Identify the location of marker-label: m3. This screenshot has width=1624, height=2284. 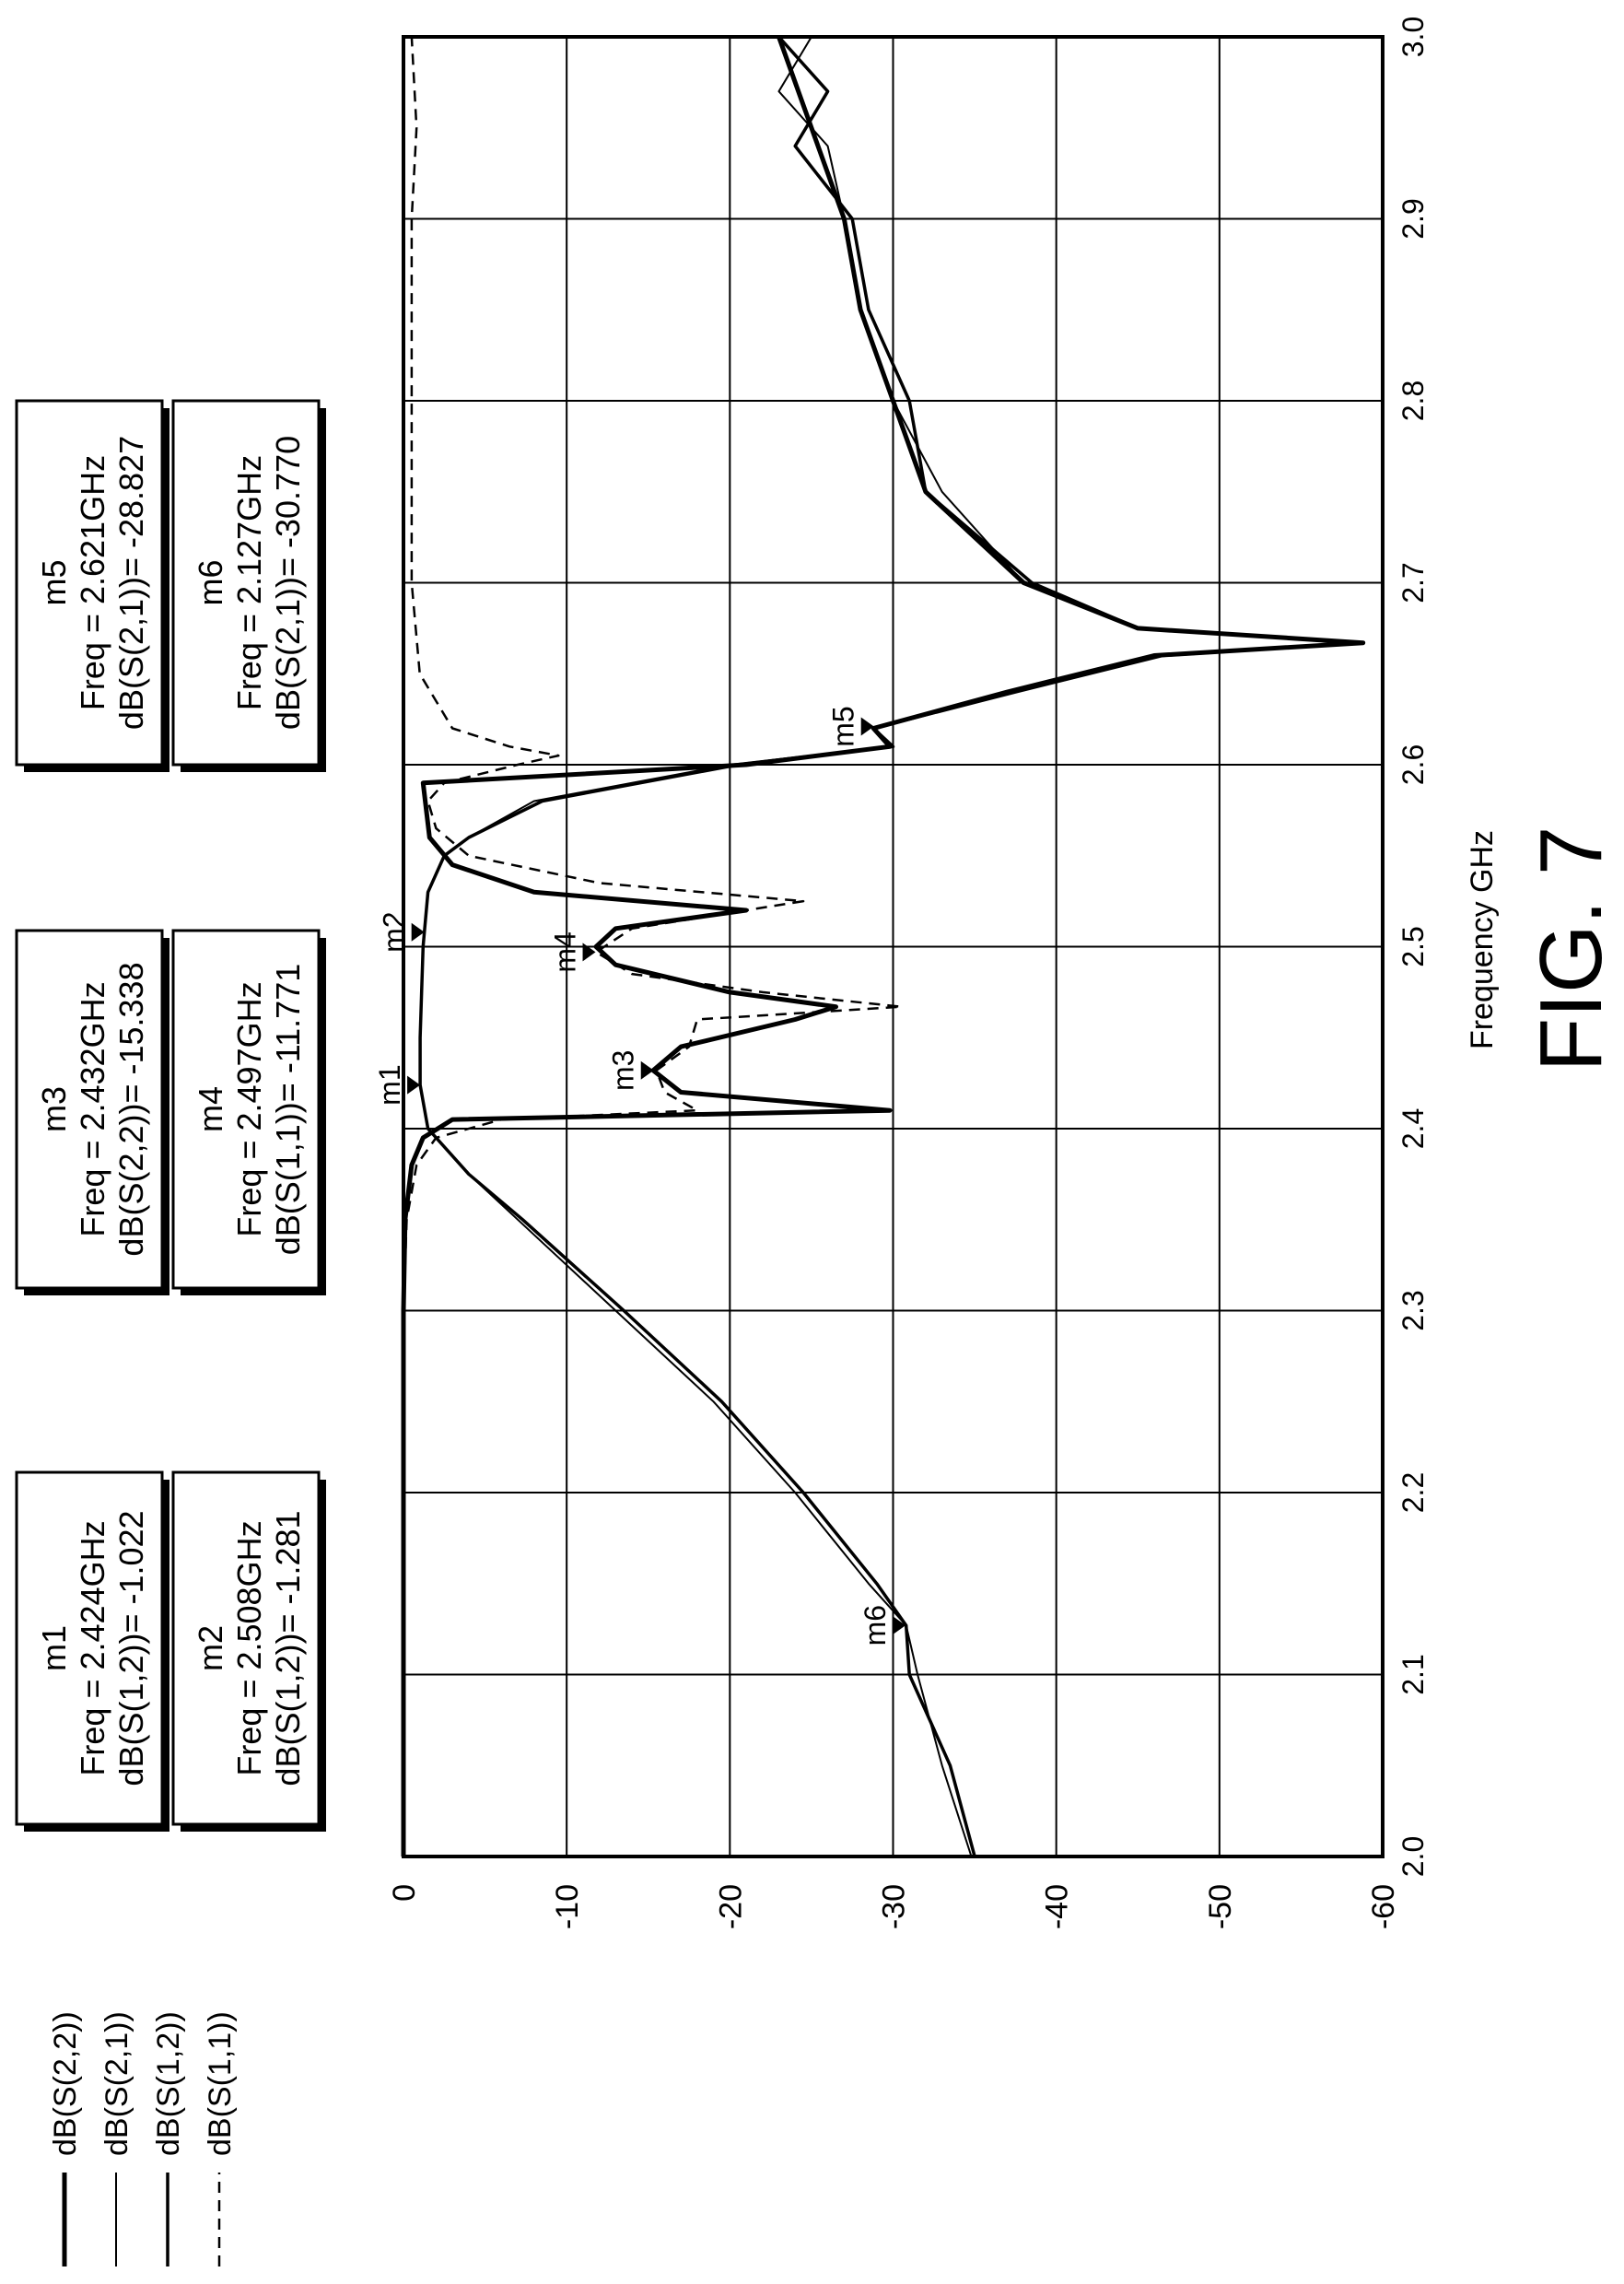
(623, 1070).